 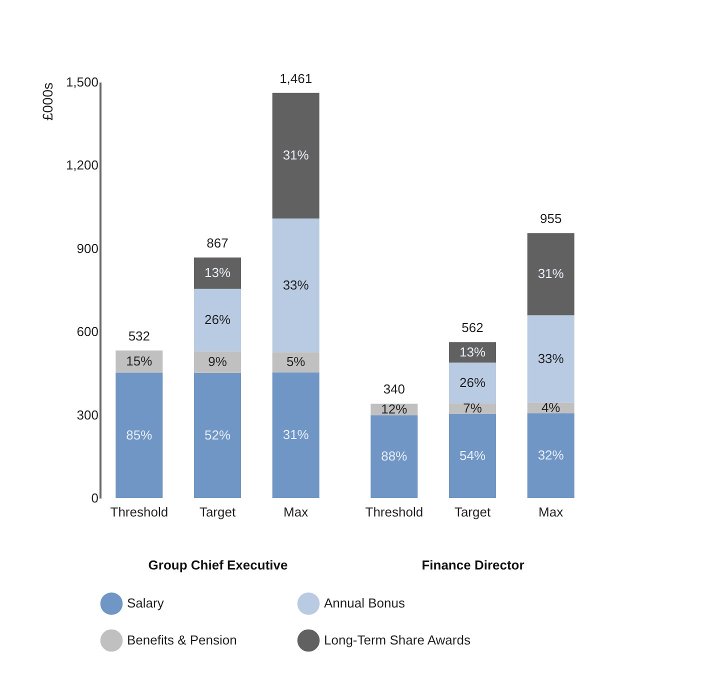 What do you see at coordinates (94, 498) in the screenshot?
I see `y-tick-label: 0` at bounding box center [94, 498].